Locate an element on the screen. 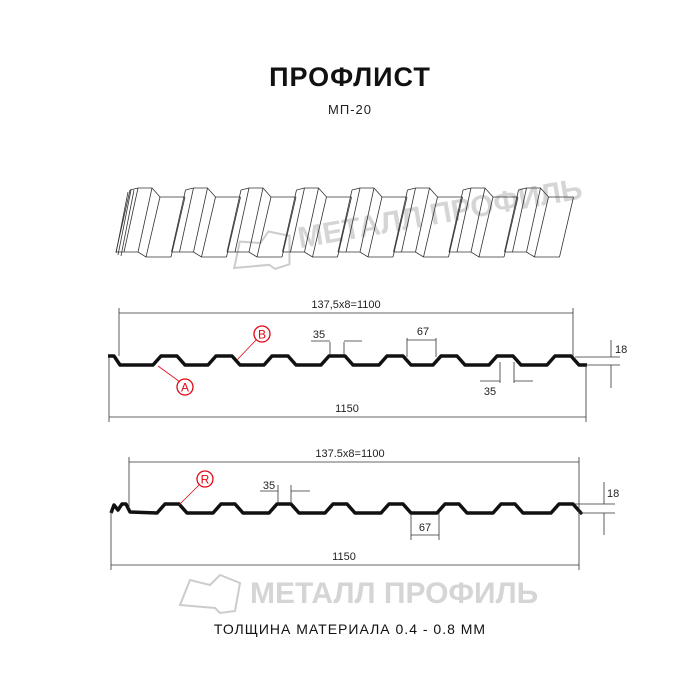 The width and height of the screenshot is (700, 700). page-subtitle: МП-20 is located at coordinates (350, 109).